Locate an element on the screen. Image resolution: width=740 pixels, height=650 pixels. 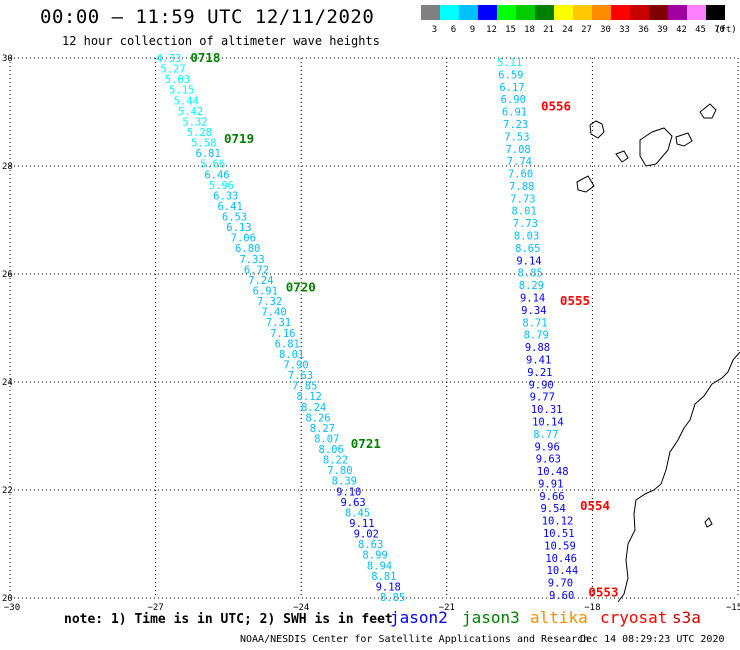
swh-value: 7.74 is located at coordinates (519, 162).